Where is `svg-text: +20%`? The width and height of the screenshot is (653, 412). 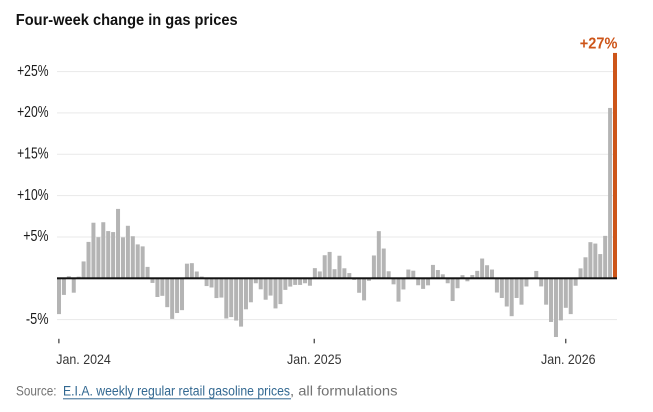
svg-text: +20% is located at coordinates (32, 112).